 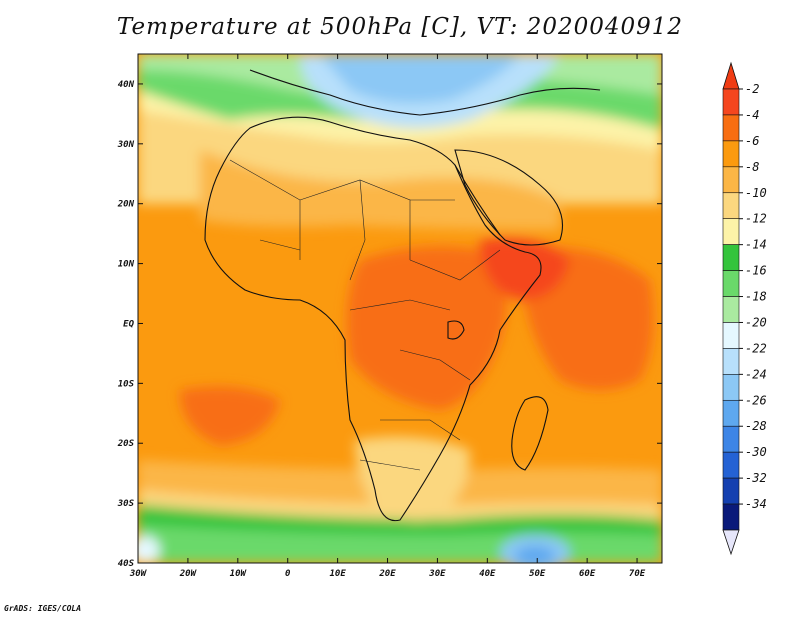 What do you see at coordinates (188, 574) in the screenshot?
I see `x-tick-label: 20W` at bounding box center [188, 574].